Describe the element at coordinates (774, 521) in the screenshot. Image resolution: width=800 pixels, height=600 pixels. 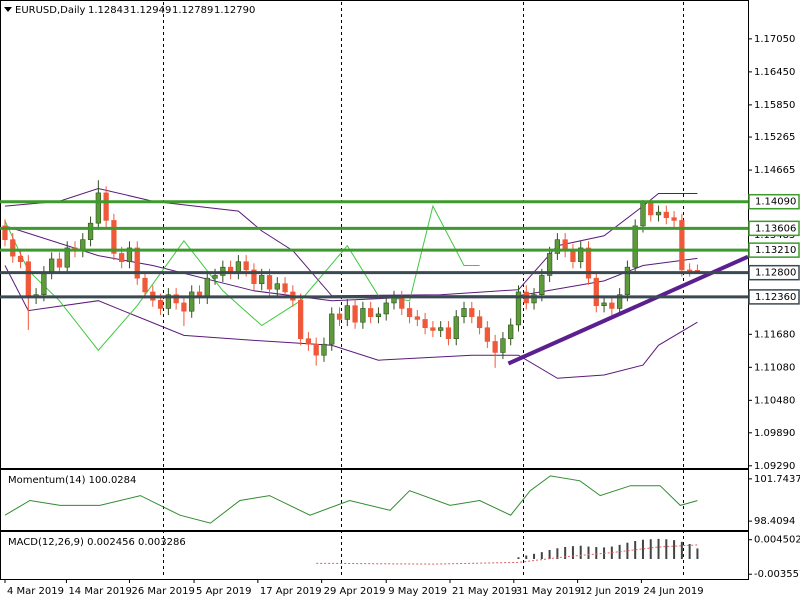
I see `y-tick-label: 98.4094` at that location.